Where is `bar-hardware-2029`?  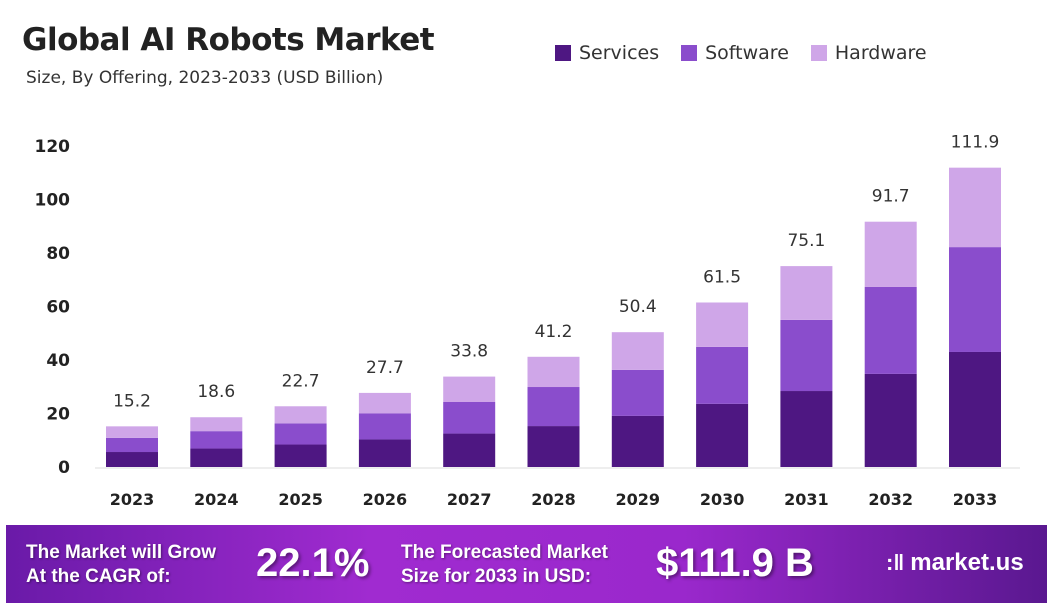 bar-hardware-2029 is located at coordinates (637, 351).